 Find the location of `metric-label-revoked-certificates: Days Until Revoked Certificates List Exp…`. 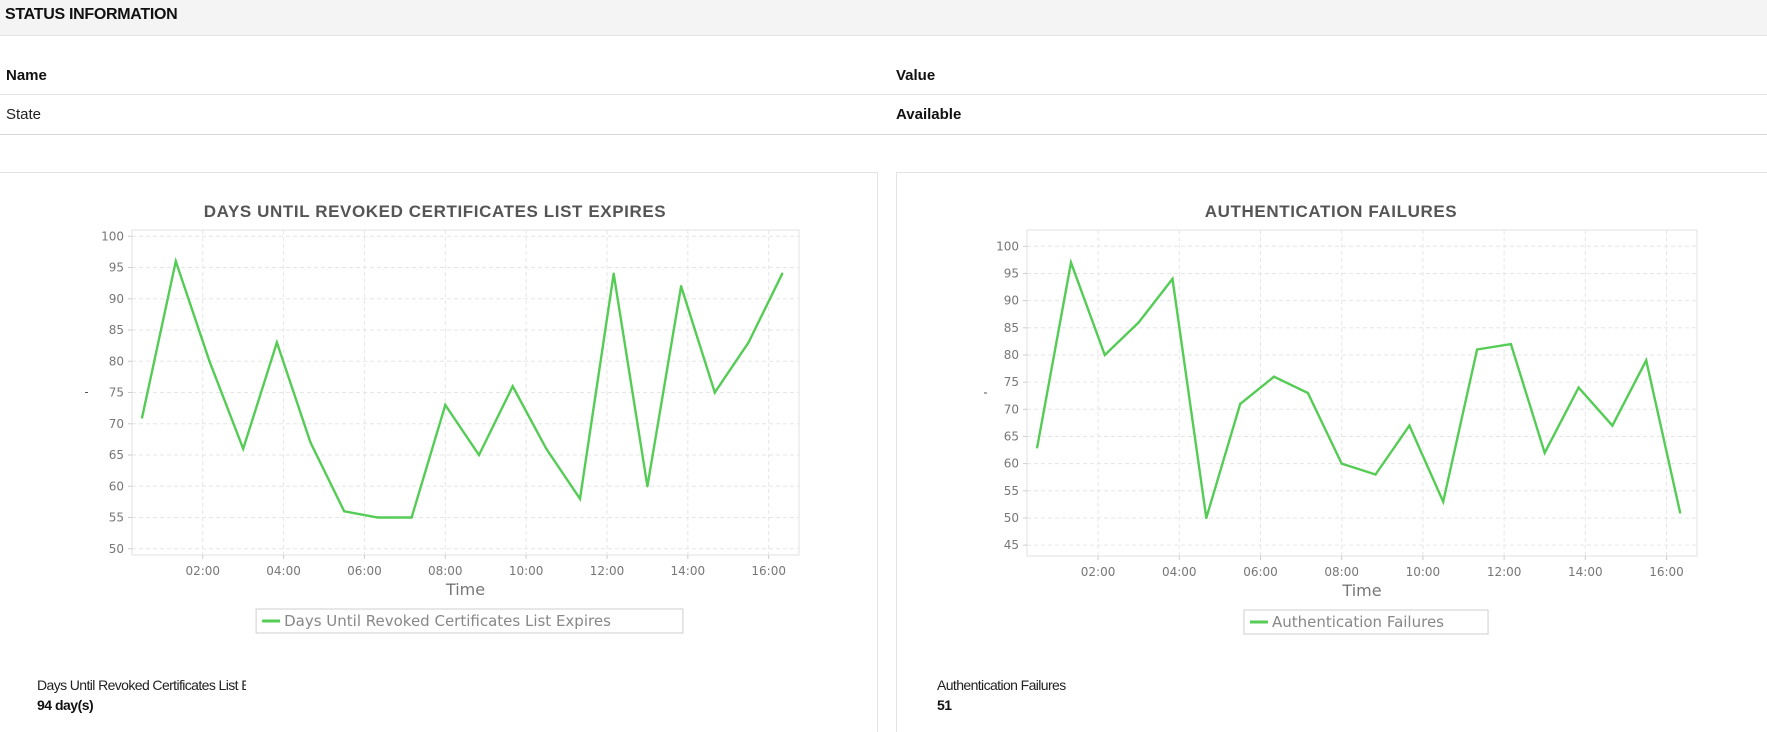

metric-label-revoked-certificates: Days Until Revoked Certificates List Exp… is located at coordinates (141, 685).